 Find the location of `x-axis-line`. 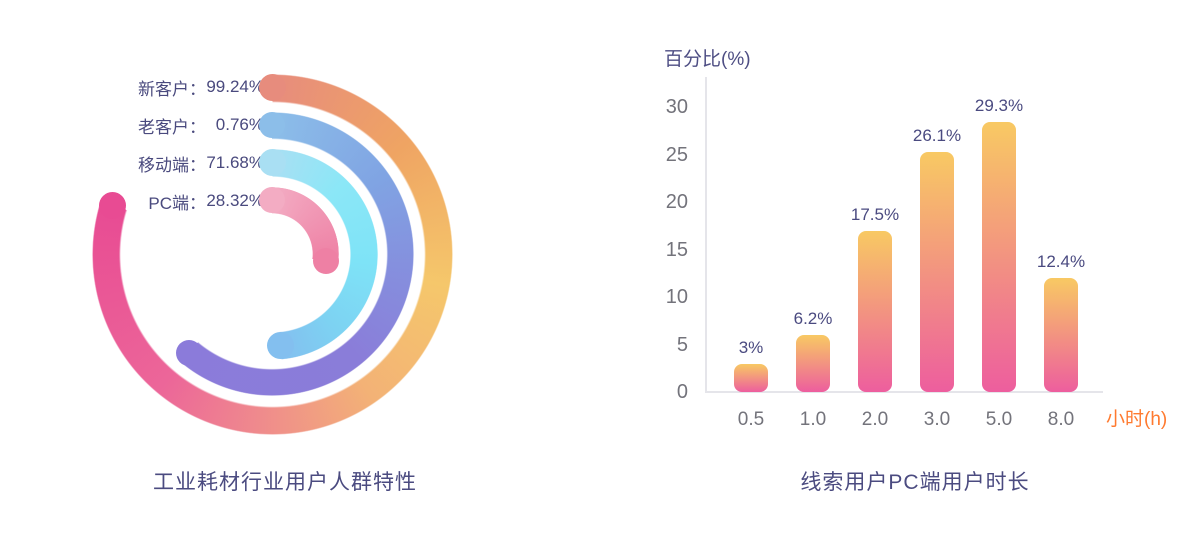

x-axis-line is located at coordinates (904, 392).